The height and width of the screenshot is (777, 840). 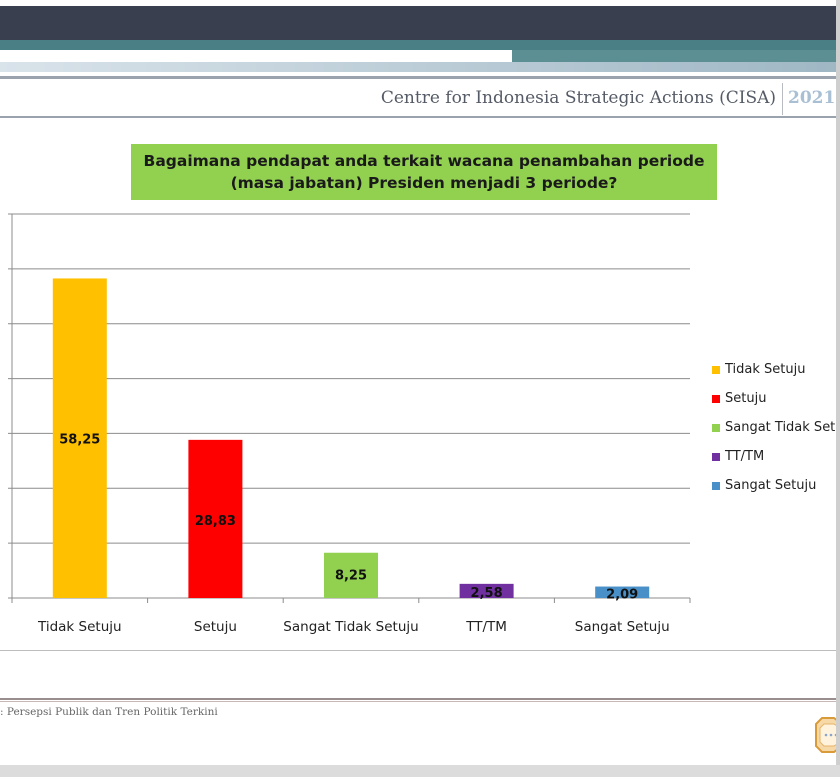 I want to click on x-tick-label: Setuju, so click(x=215, y=627).